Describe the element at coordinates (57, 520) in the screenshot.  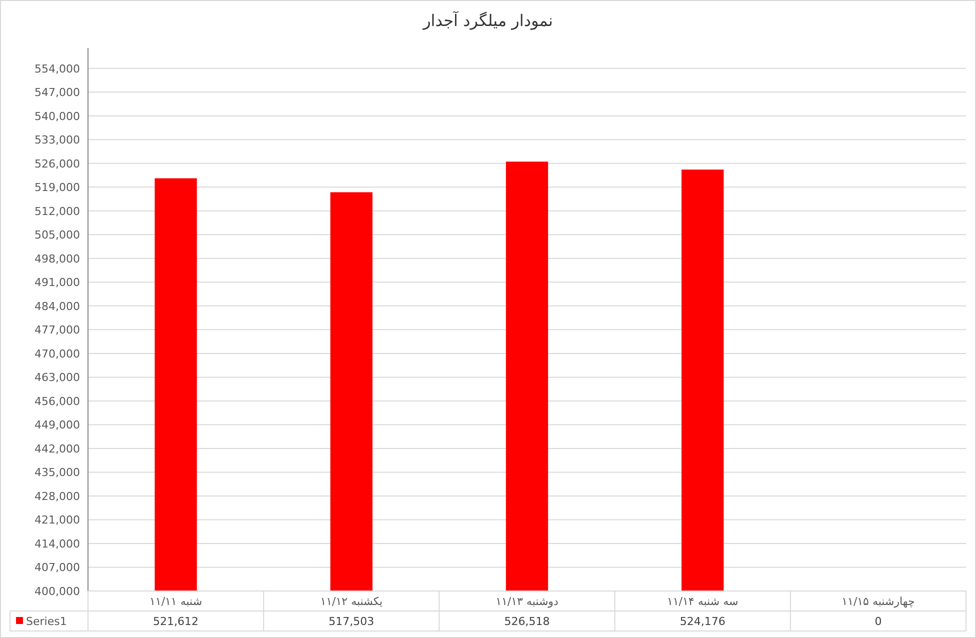
I see `y-tick-label: 421,000` at that location.